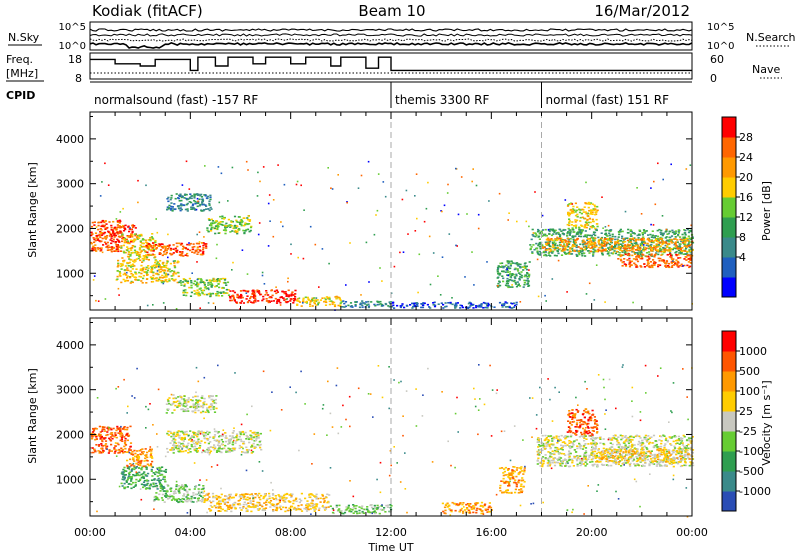 Image resolution: width=800 pixels, height=558 pixels. Describe the element at coordinates (75, 59) in the screenshot. I see `freq-tick-top: 18` at that location.